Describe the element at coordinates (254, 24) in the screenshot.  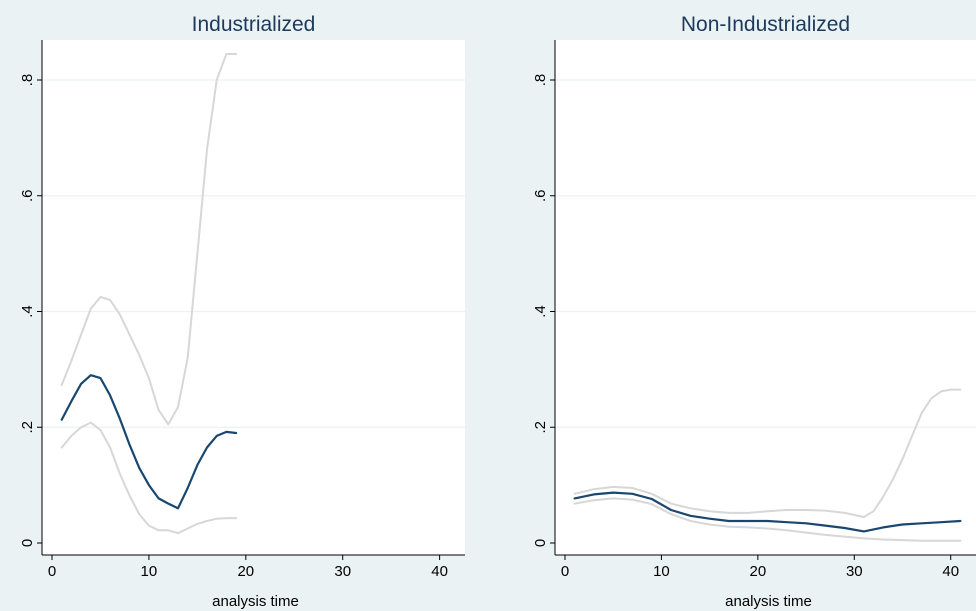
I see `chart-title: Industrialized` at that location.